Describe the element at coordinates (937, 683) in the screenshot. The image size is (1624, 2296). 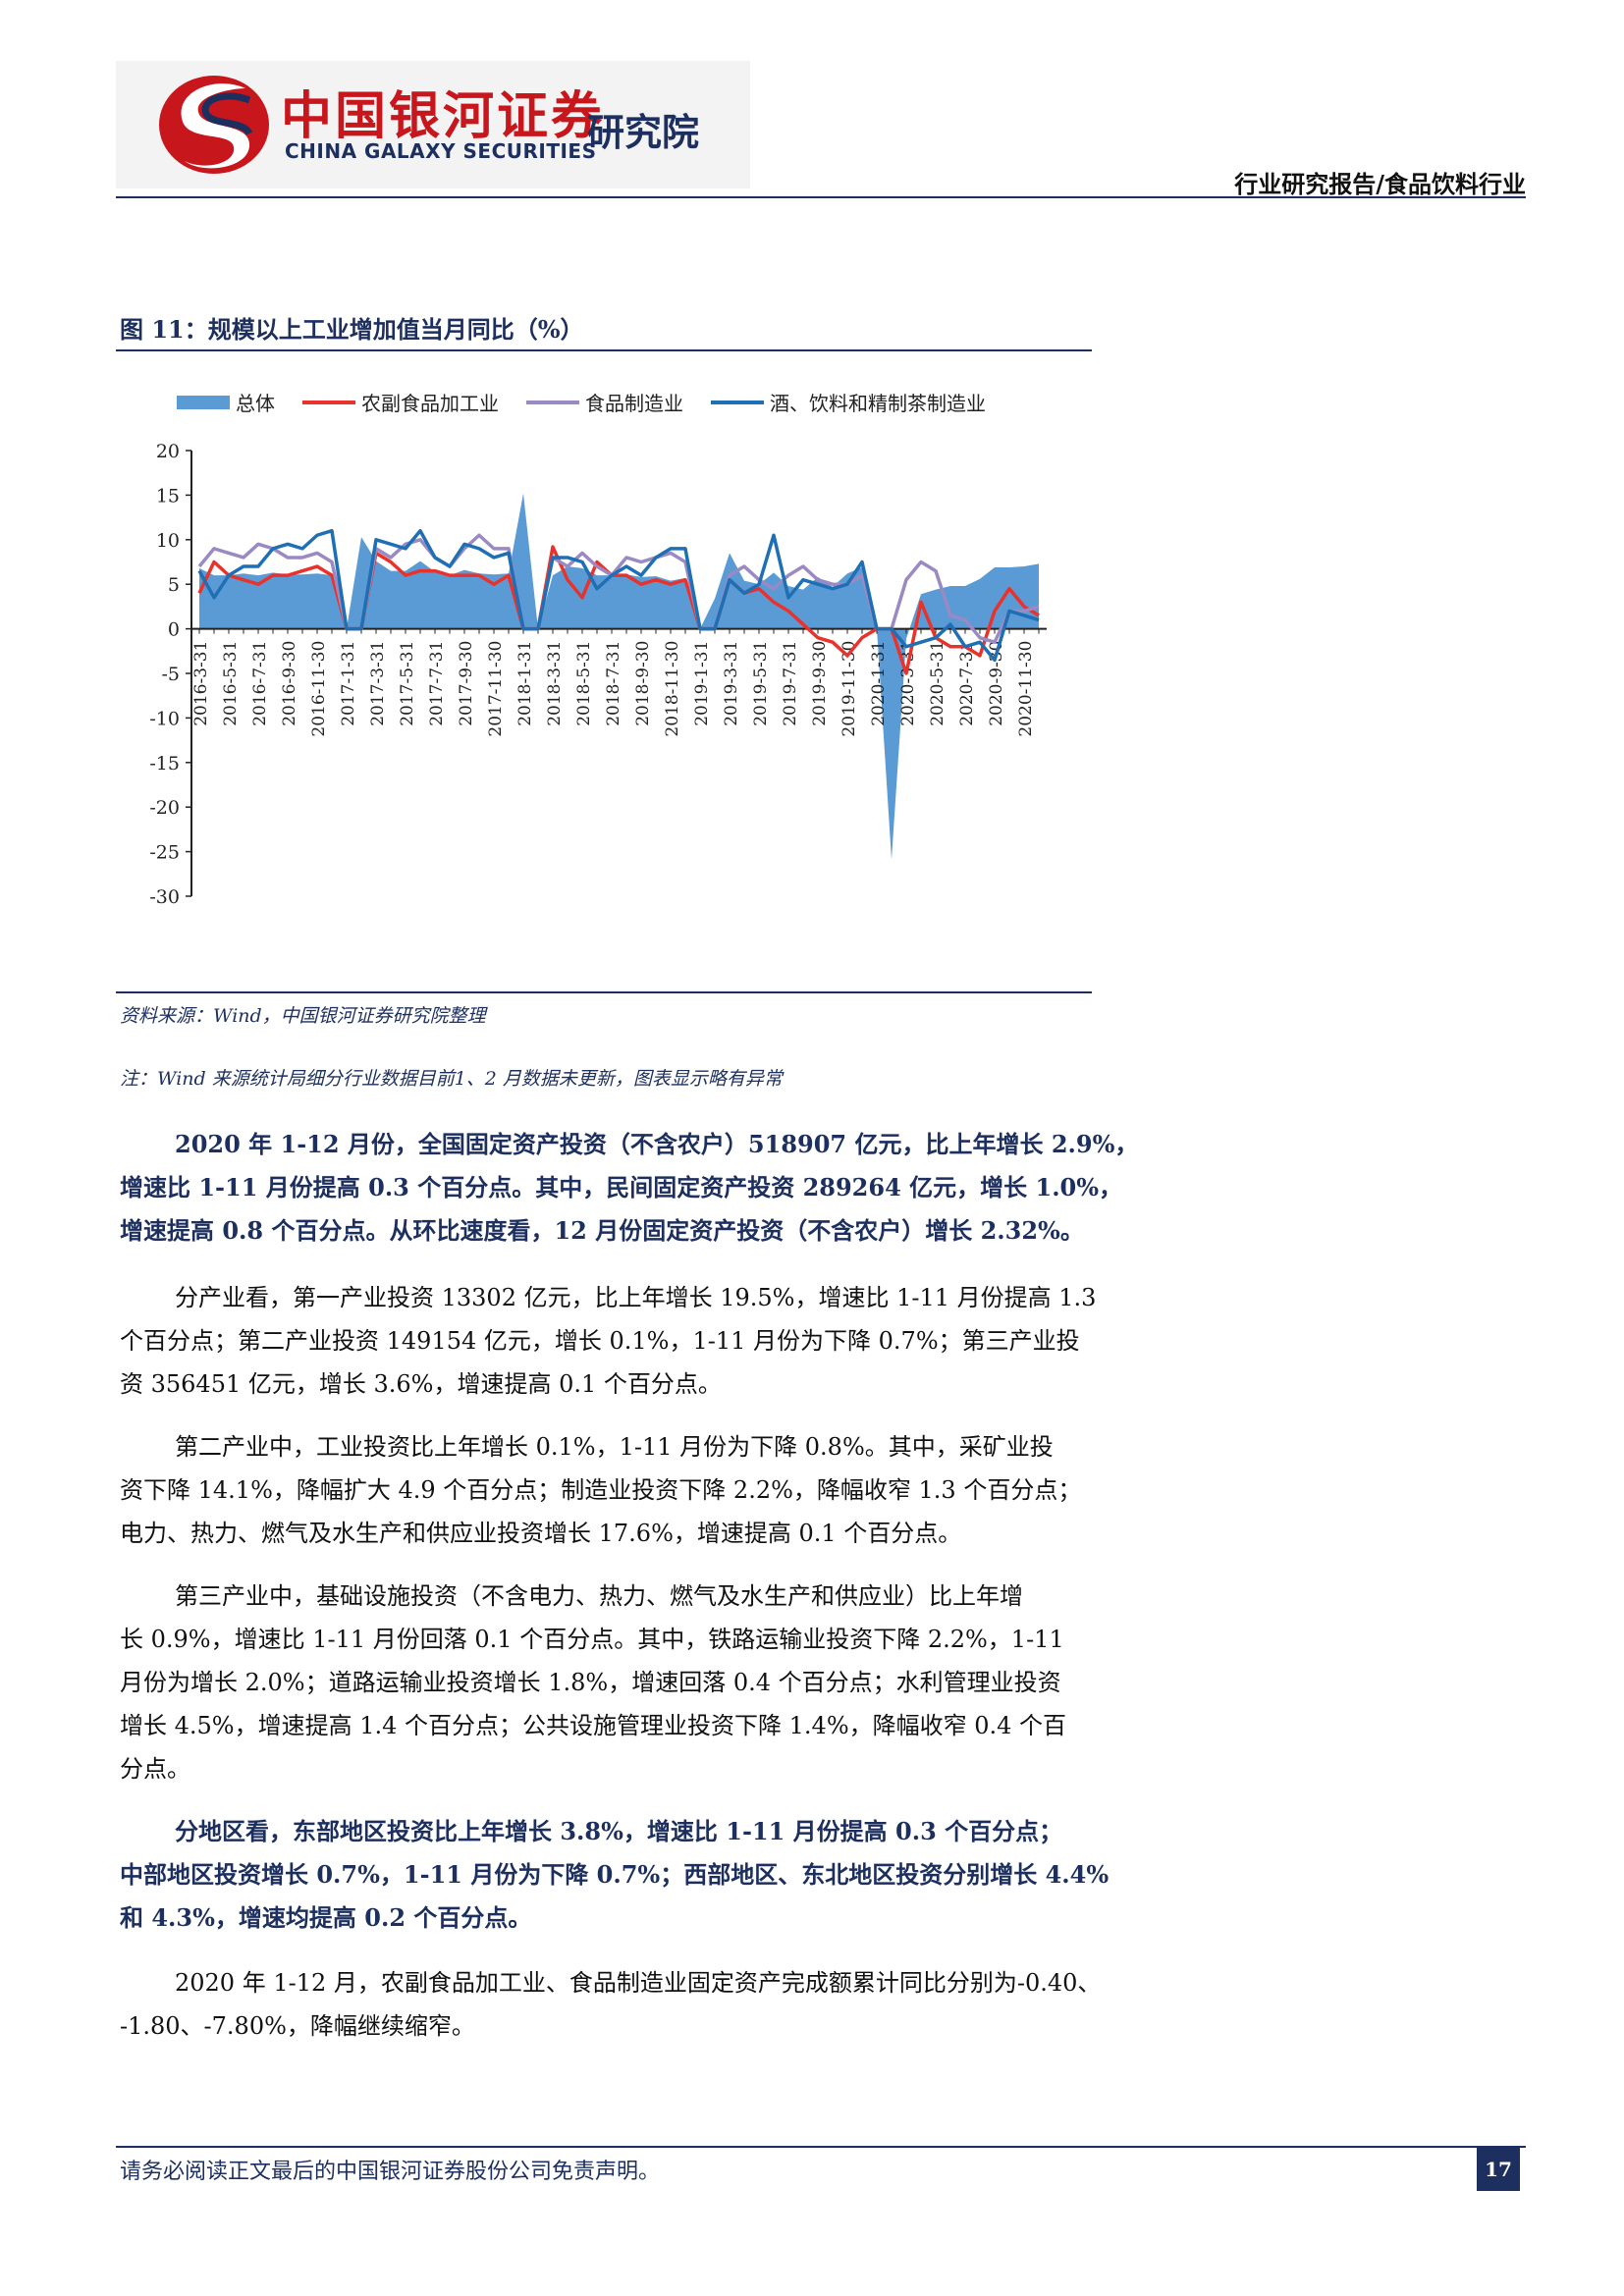
I see `x-tick-label: 2020-5-31` at that location.